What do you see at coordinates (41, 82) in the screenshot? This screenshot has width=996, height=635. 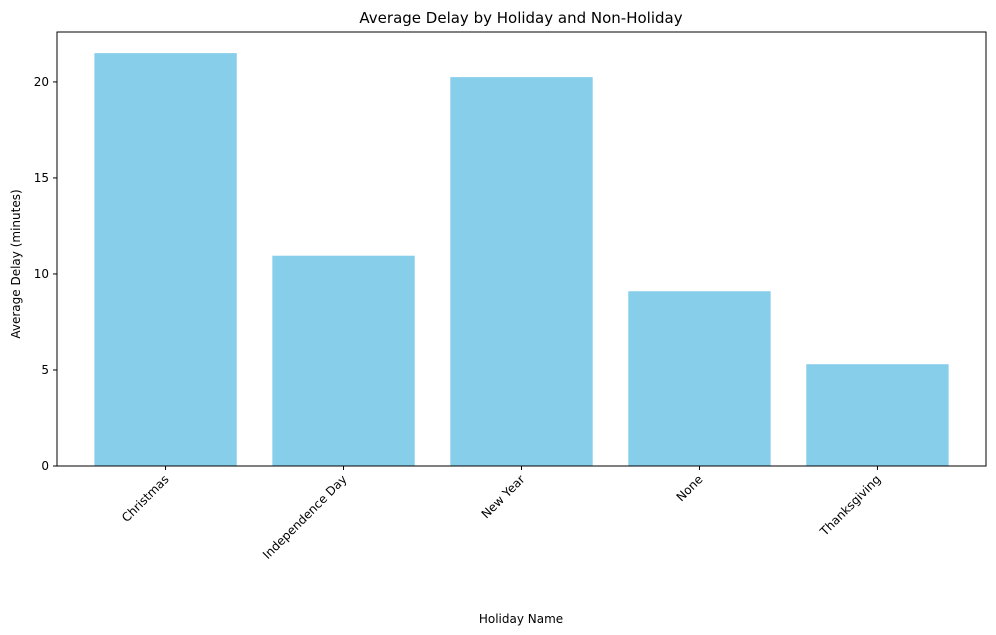 I see `y-tick-label: 20` at bounding box center [41, 82].